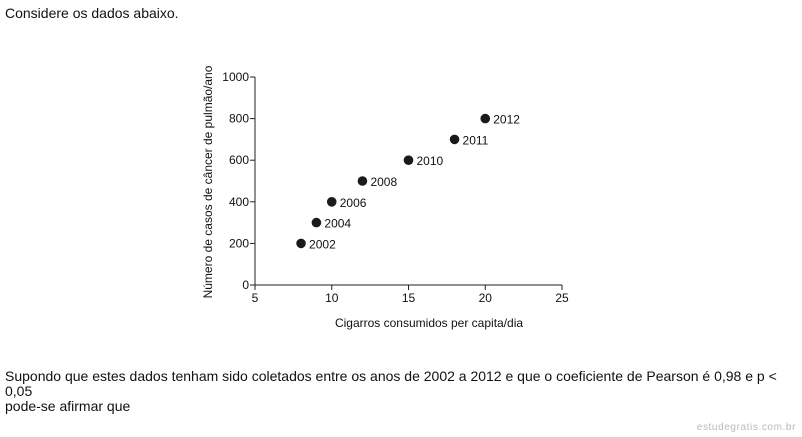  I want to click on x-tick-label: 10, so click(332, 298).